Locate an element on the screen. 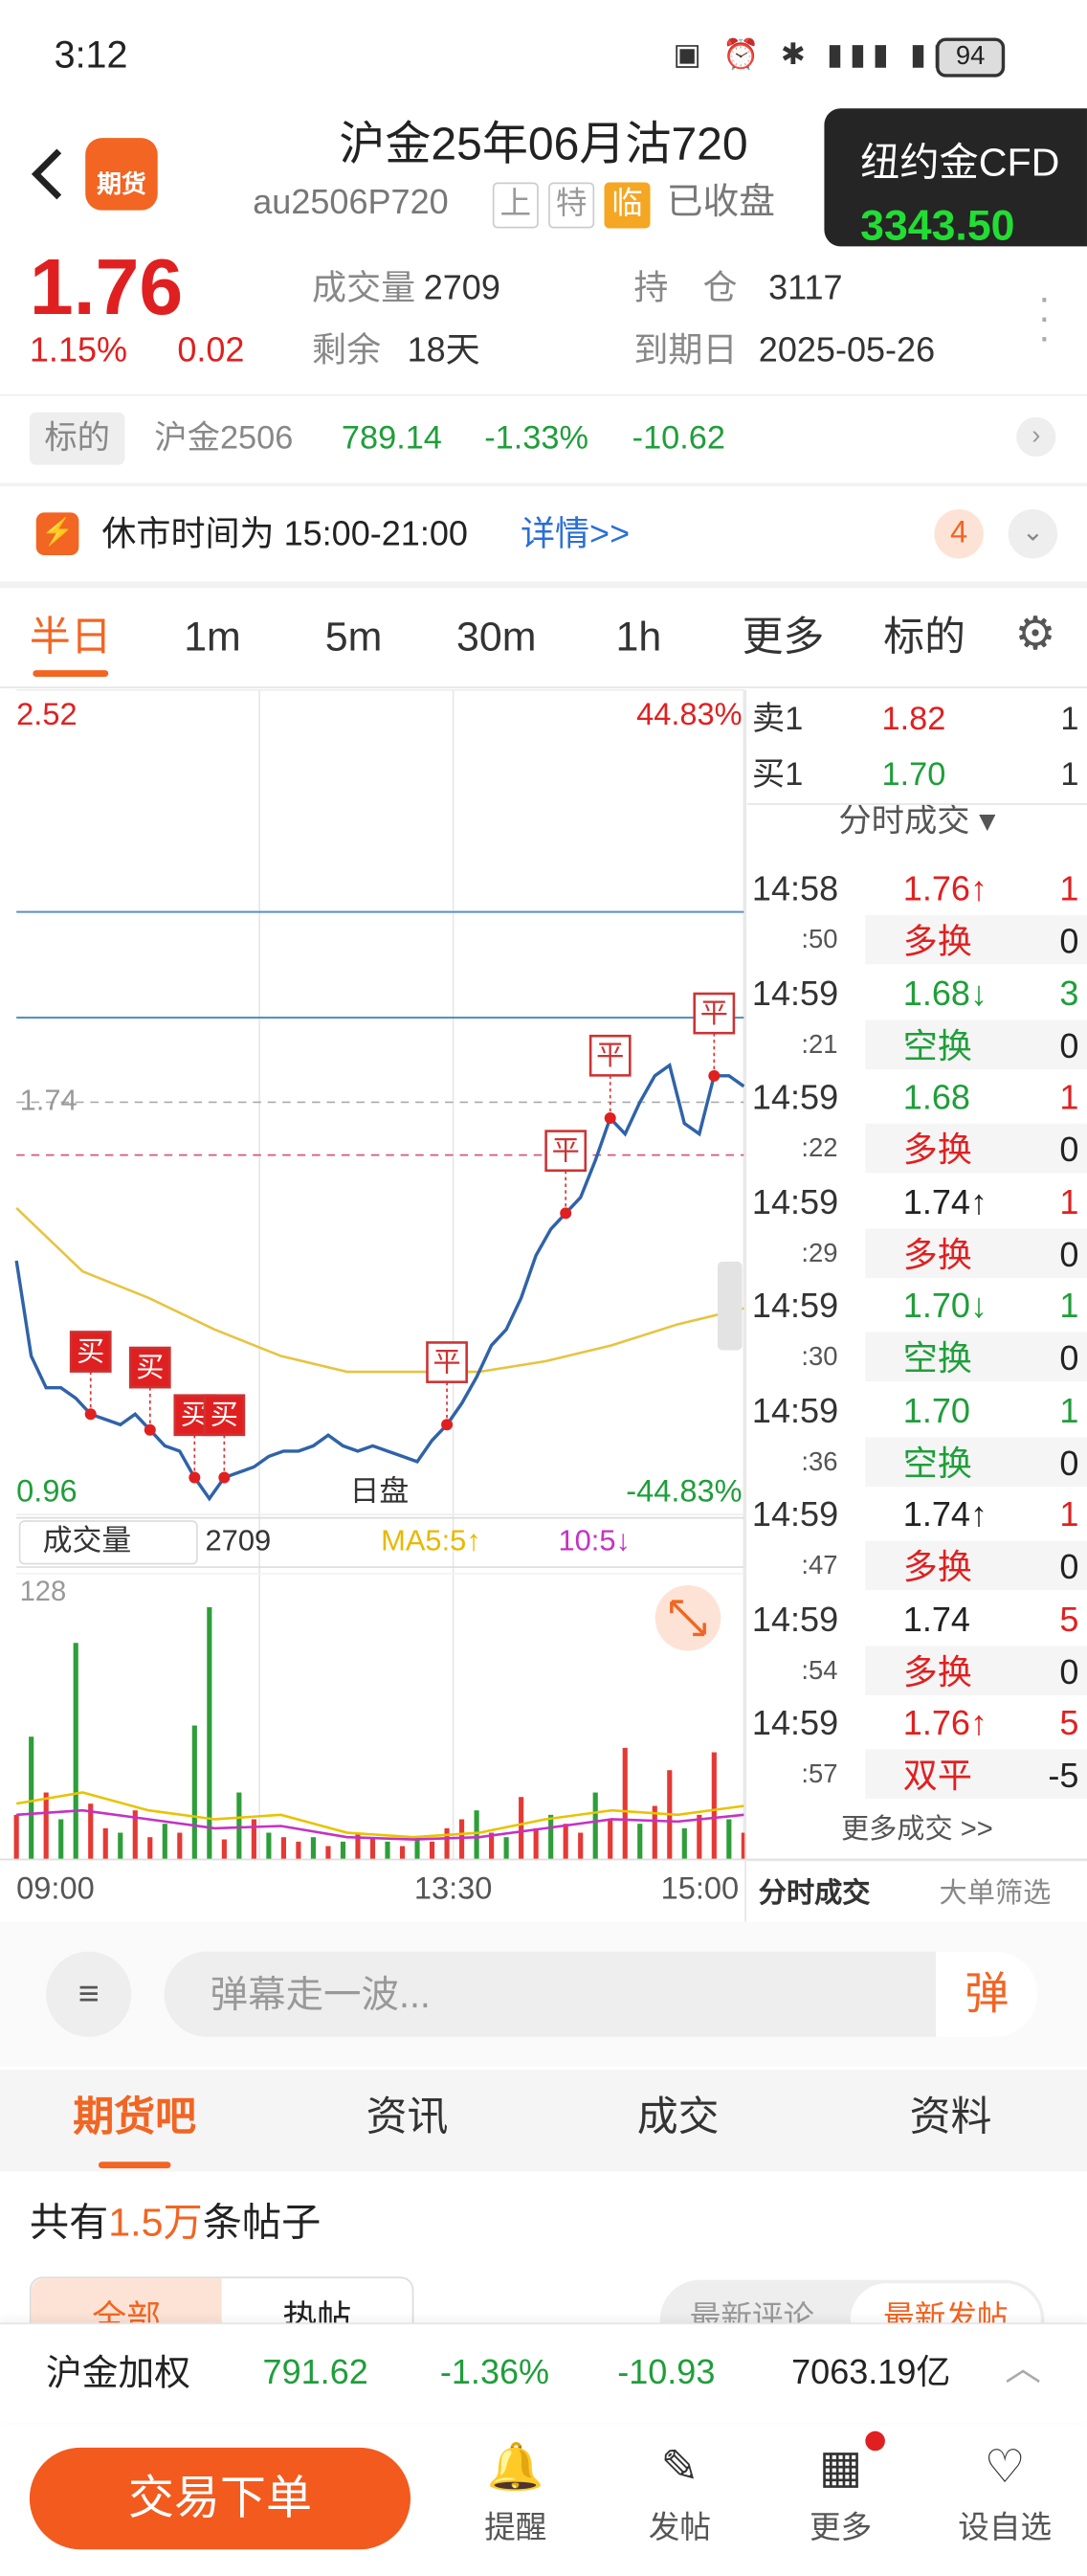 Image resolution: width=1087 pixels, height=2576 pixels. tape-tab-active: 分时成交 is located at coordinates (815, 1893).